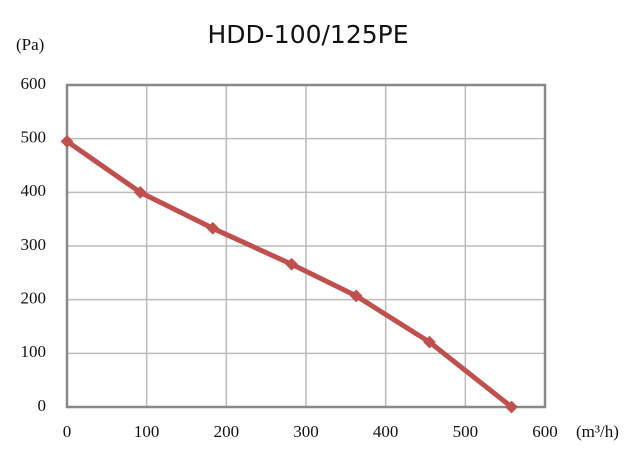 This screenshot has height=457, width=636. Describe the element at coordinates (34, 137) in the screenshot. I see `y-tick-label: 500` at that location.